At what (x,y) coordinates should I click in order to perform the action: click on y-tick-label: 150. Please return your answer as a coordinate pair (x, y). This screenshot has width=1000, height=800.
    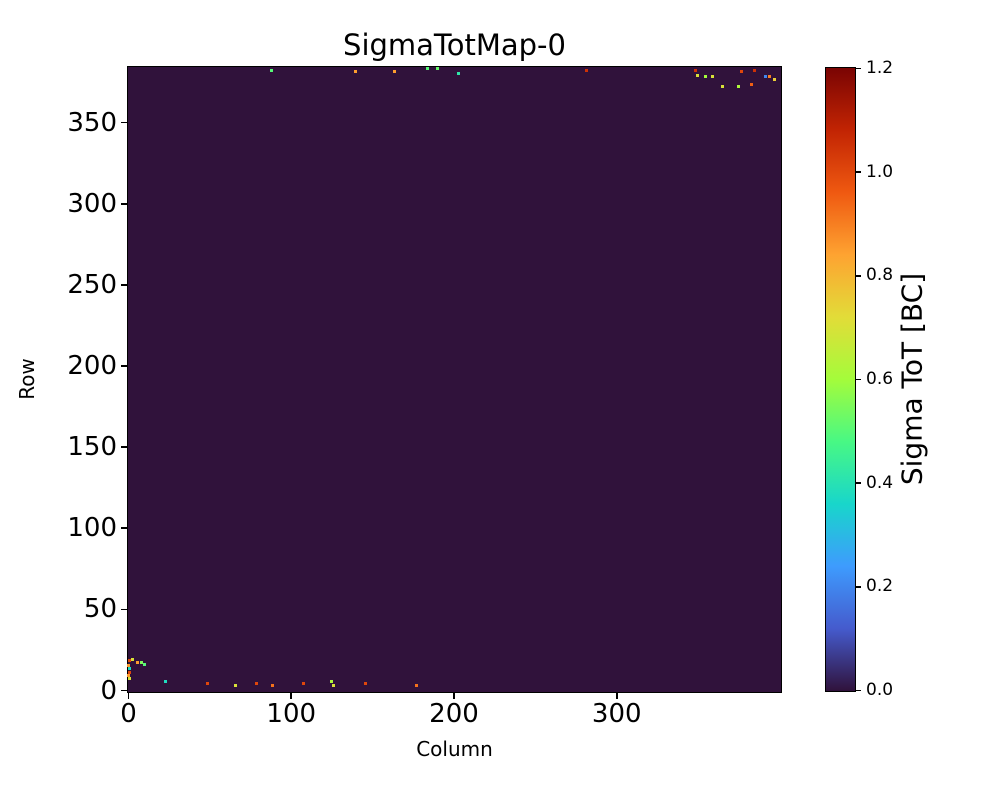
    Looking at the image, I should click on (92, 447).